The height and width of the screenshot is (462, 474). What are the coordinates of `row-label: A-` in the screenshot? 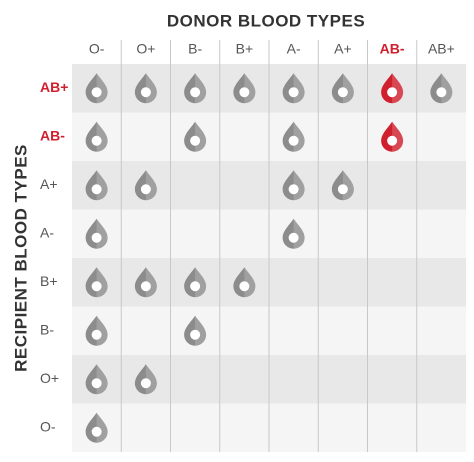 It's located at (47, 232).